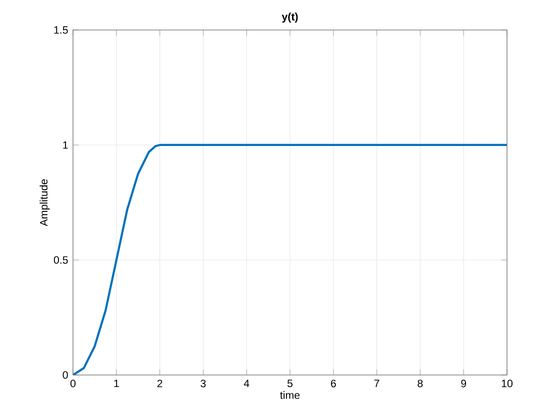  What do you see at coordinates (159, 384) in the screenshot?
I see `x-tick-label: 2` at bounding box center [159, 384].